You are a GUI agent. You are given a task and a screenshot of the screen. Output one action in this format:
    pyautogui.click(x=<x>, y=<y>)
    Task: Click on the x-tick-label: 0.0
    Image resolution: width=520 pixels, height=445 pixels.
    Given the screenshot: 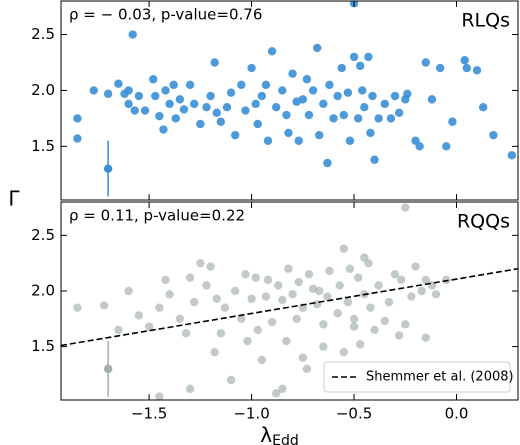 What is the action you would take?
    pyautogui.click(x=457, y=414)
    